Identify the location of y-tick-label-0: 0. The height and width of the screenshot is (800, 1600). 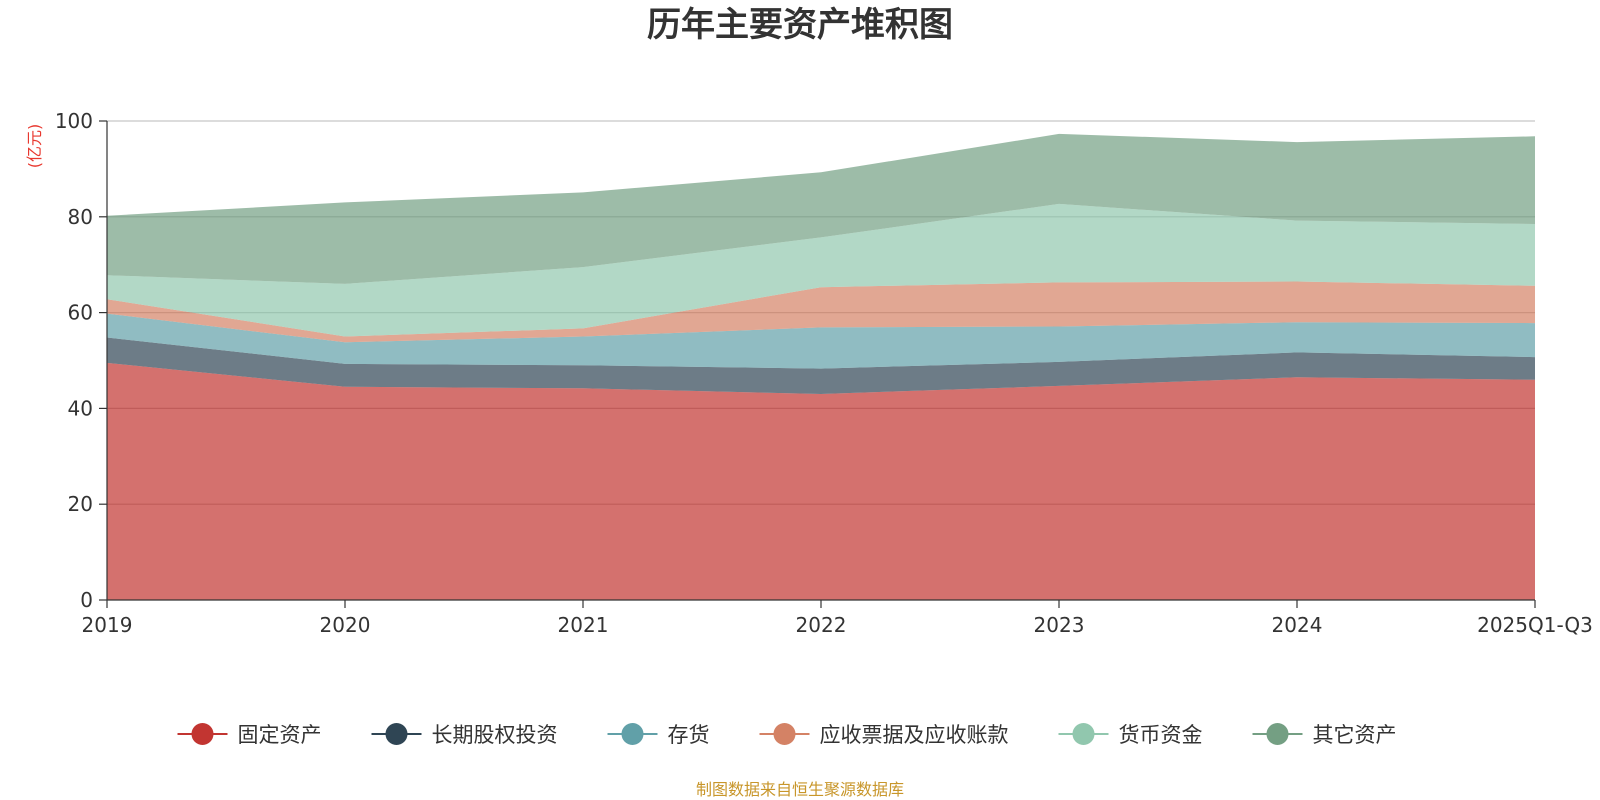
(86, 600).